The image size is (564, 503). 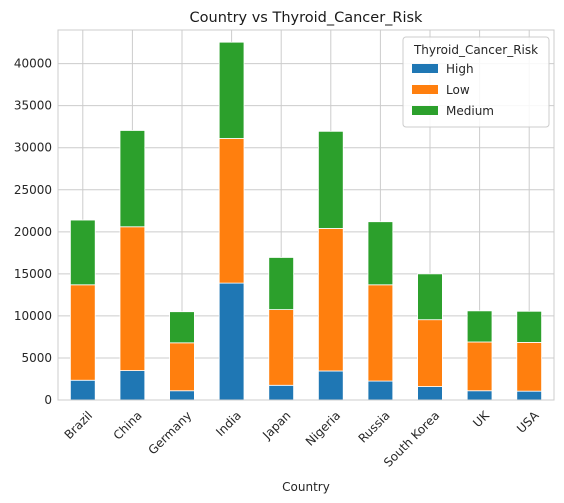 What do you see at coordinates (33, 64) in the screenshot?
I see `y-tick-label: 40000` at bounding box center [33, 64].